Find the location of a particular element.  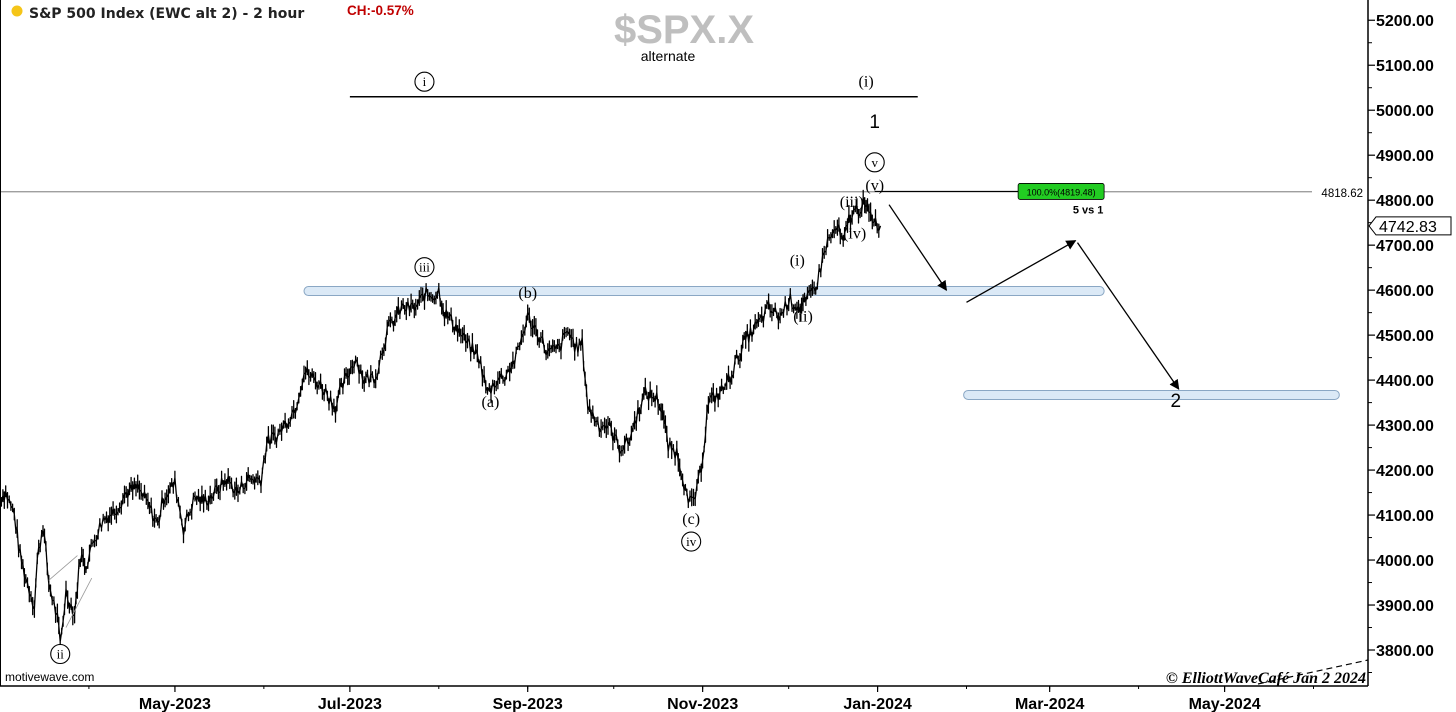

wave-label-text: (b) is located at coordinates (527, 293).